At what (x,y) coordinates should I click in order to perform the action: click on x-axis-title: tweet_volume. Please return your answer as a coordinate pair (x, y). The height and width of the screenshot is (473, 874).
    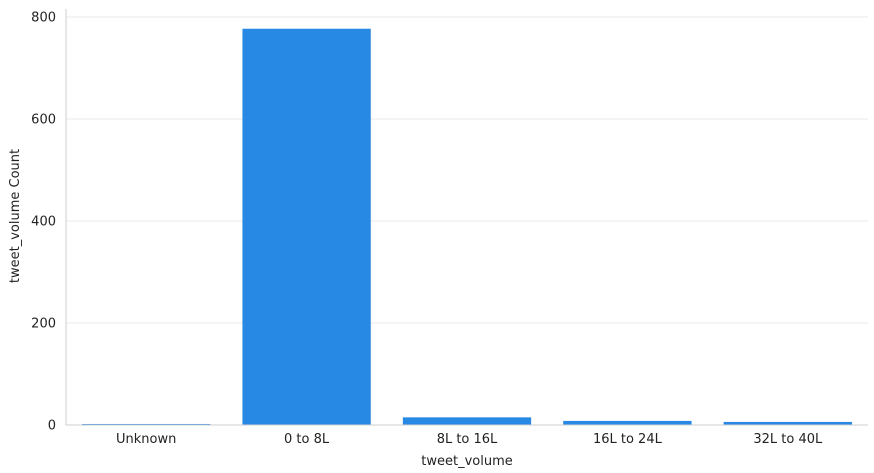
    Looking at the image, I should click on (466, 461).